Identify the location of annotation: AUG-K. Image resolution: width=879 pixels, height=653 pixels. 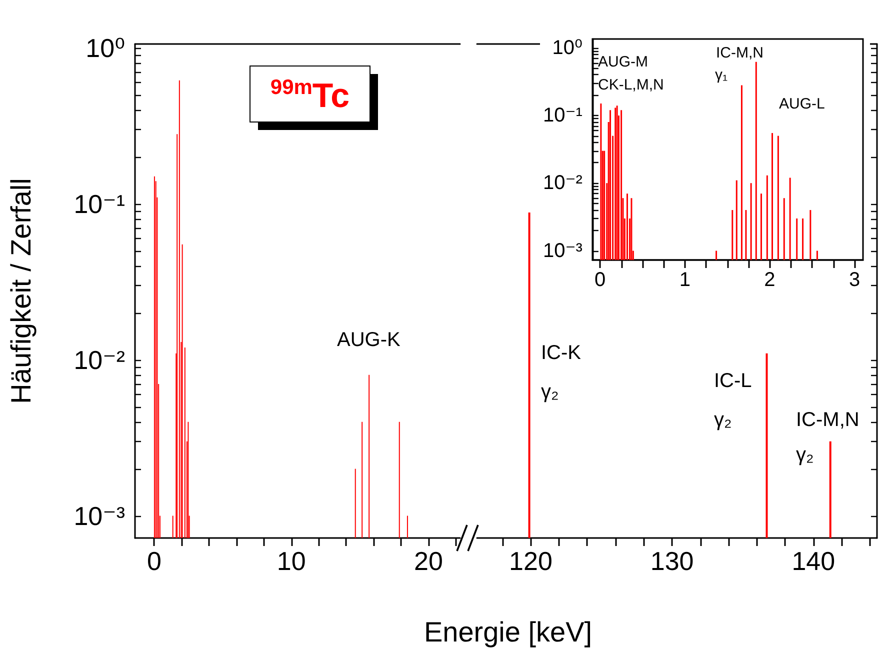
(369, 340).